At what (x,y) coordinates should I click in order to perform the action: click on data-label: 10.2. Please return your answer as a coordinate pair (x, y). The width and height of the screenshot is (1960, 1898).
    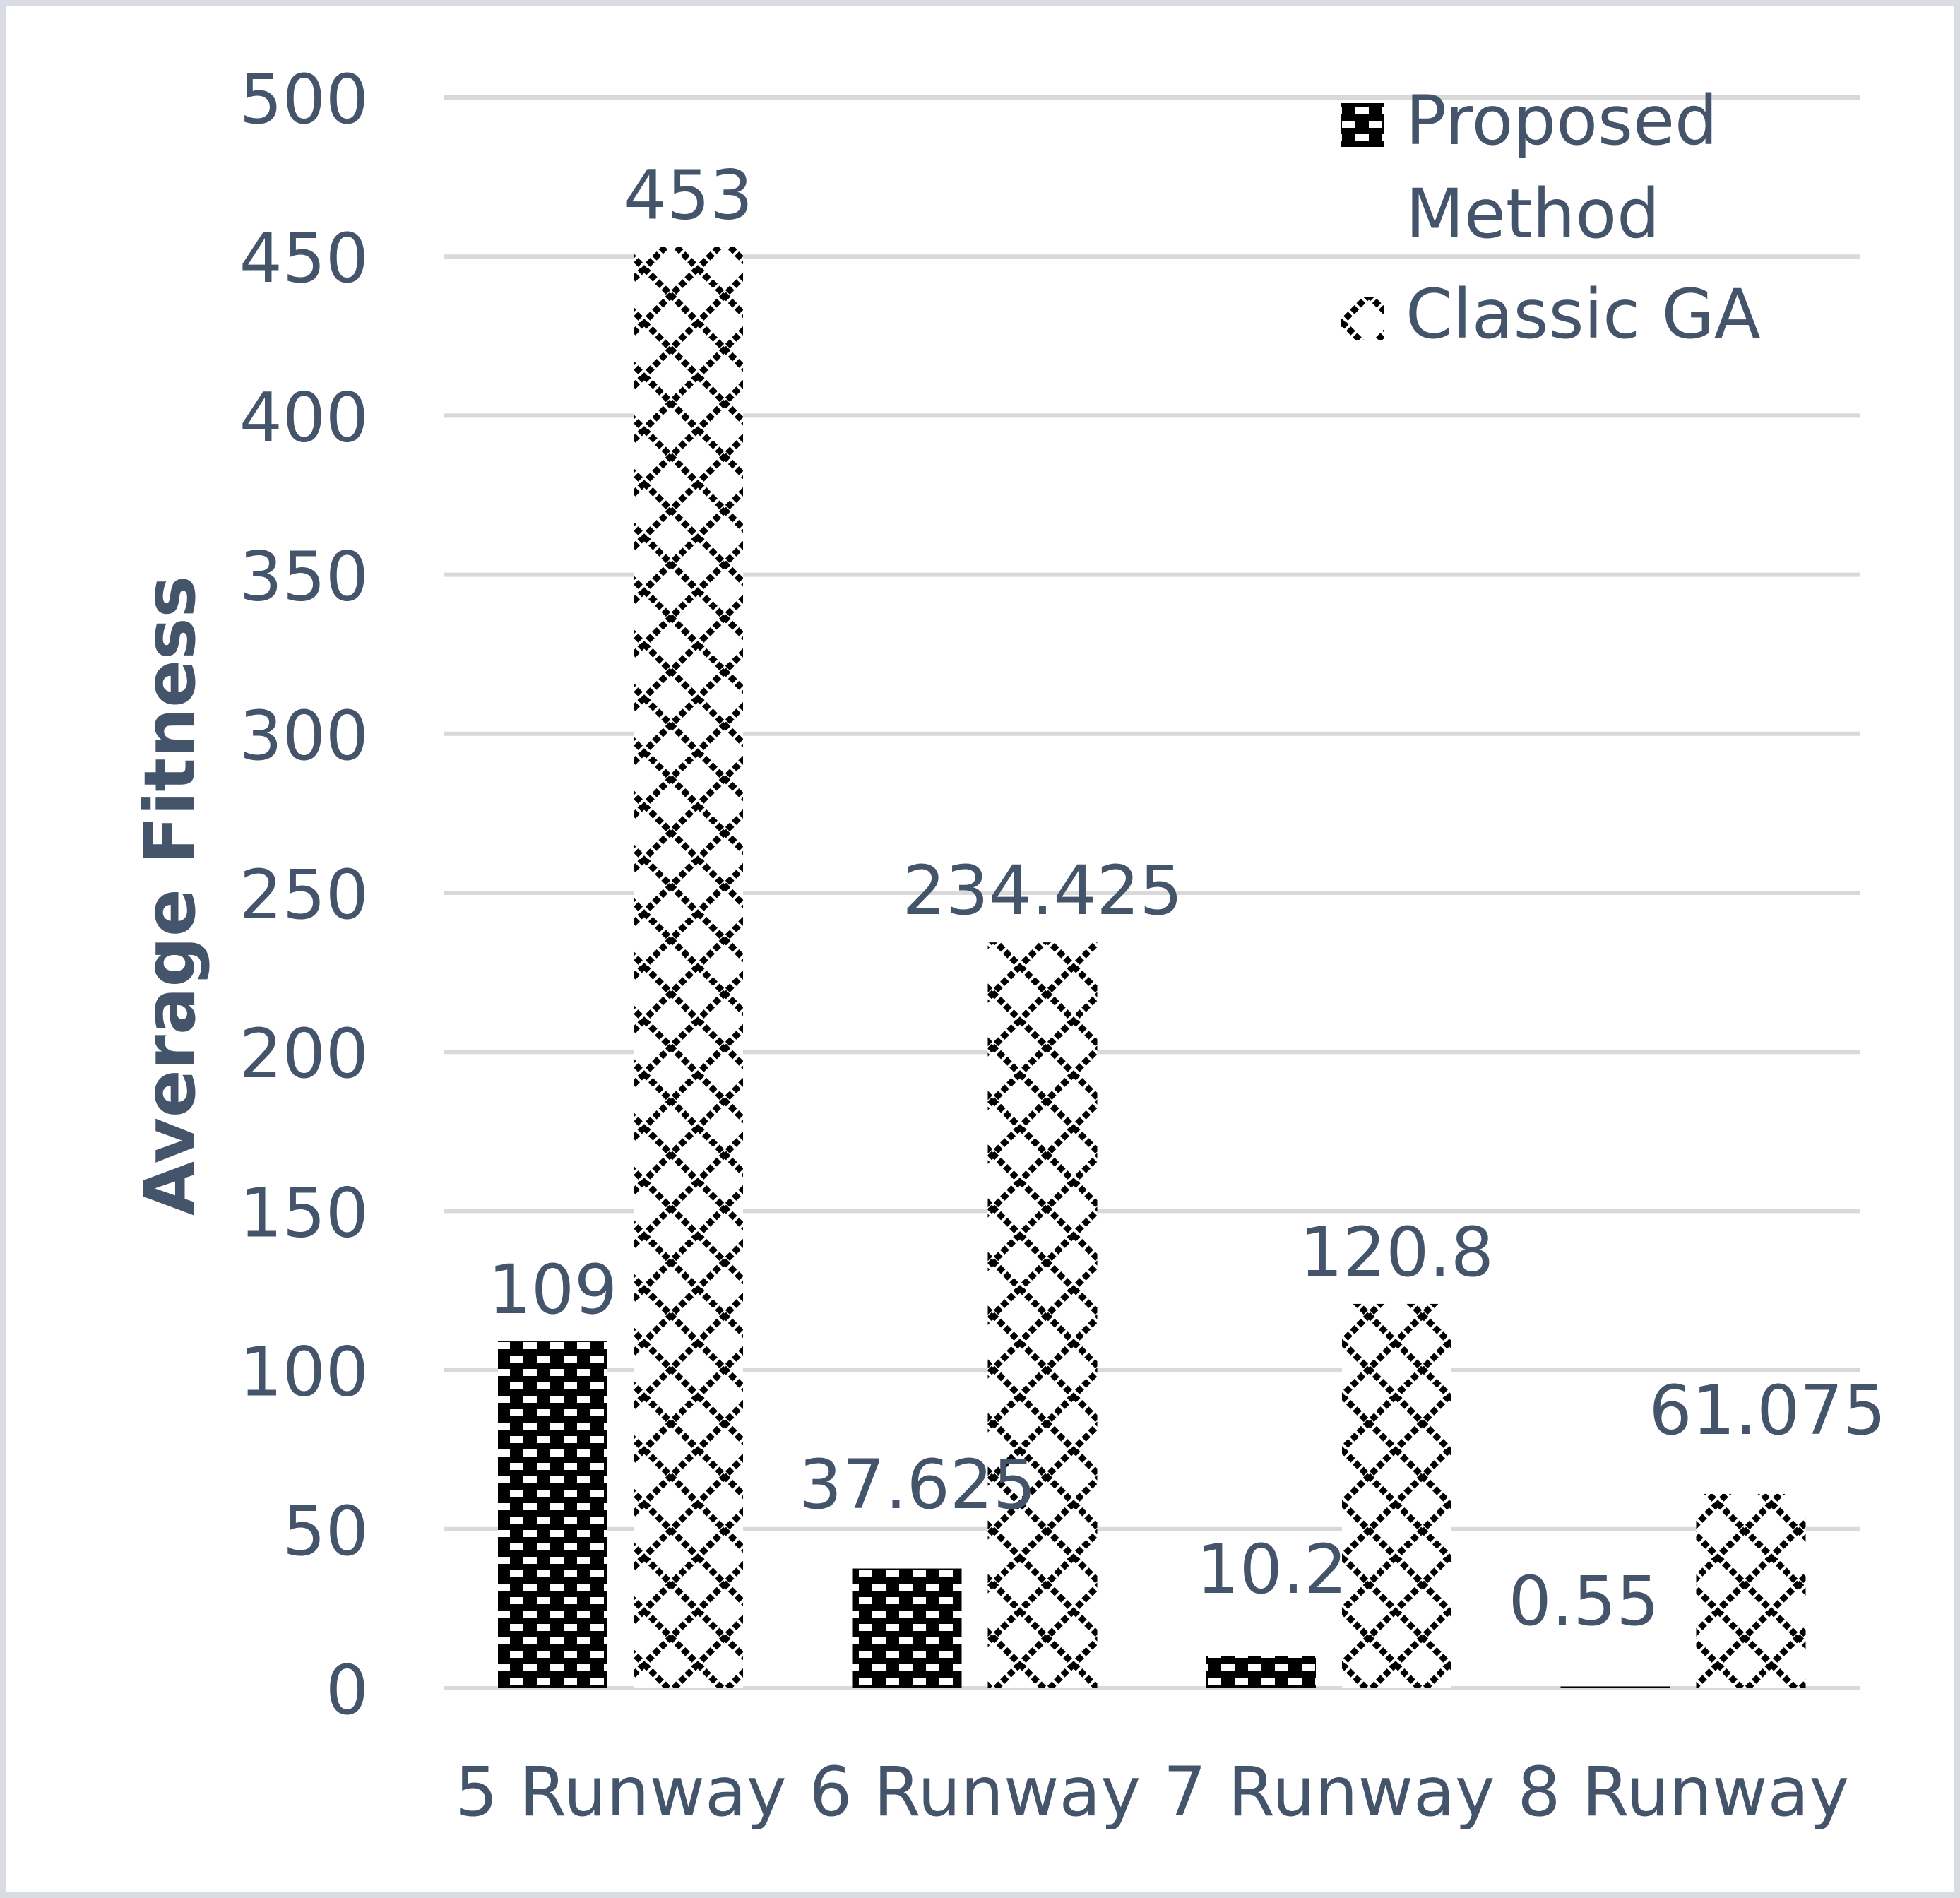
    Looking at the image, I should click on (1272, 1569).